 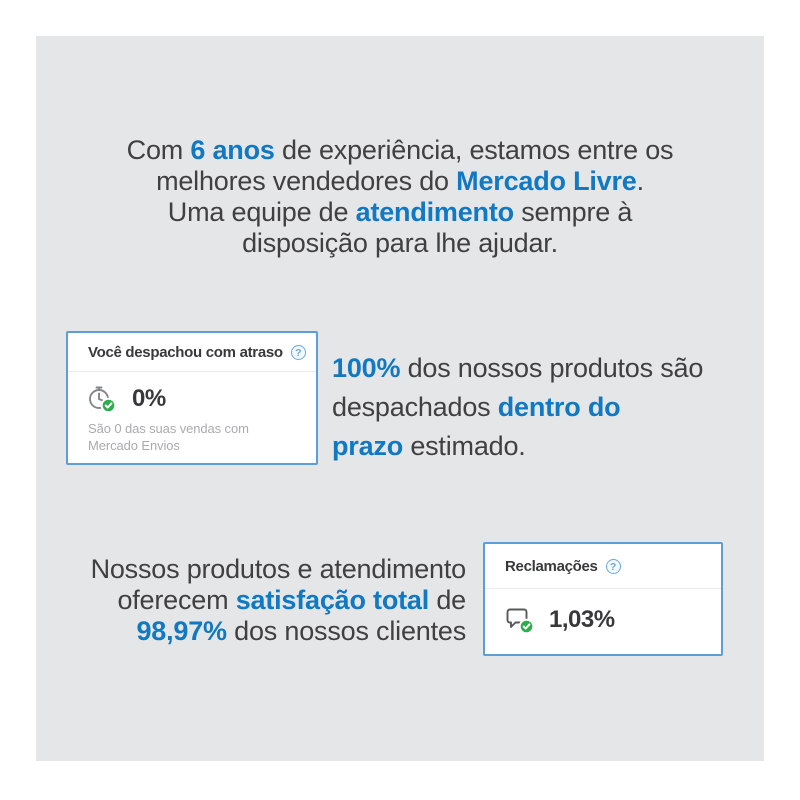 I want to click on claims-metric-value: 1,03%, so click(x=582, y=619).